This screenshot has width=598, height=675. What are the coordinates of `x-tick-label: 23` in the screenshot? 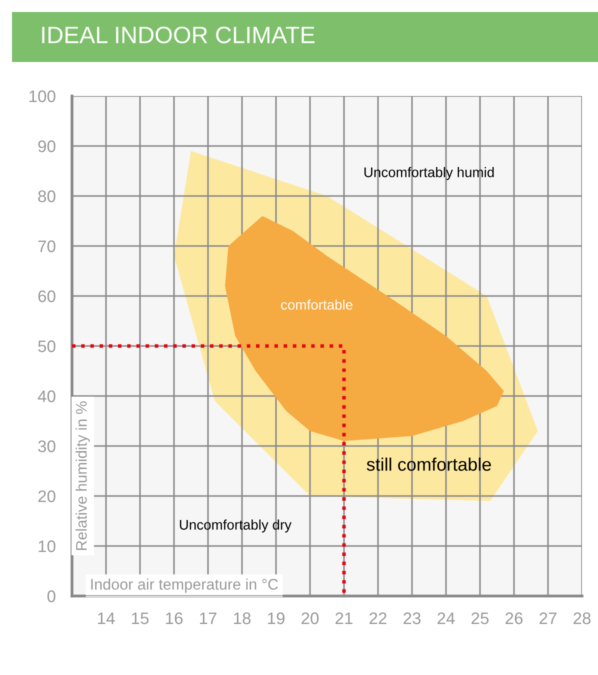 It's located at (412, 618).